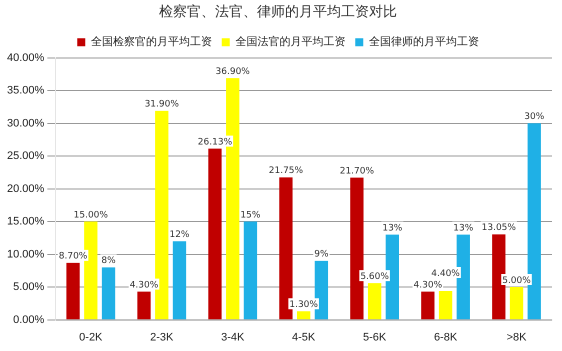 The width and height of the screenshot is (562, 351). I want to click on legend-label: 全国法官的月平均工资, so click(290, 41).